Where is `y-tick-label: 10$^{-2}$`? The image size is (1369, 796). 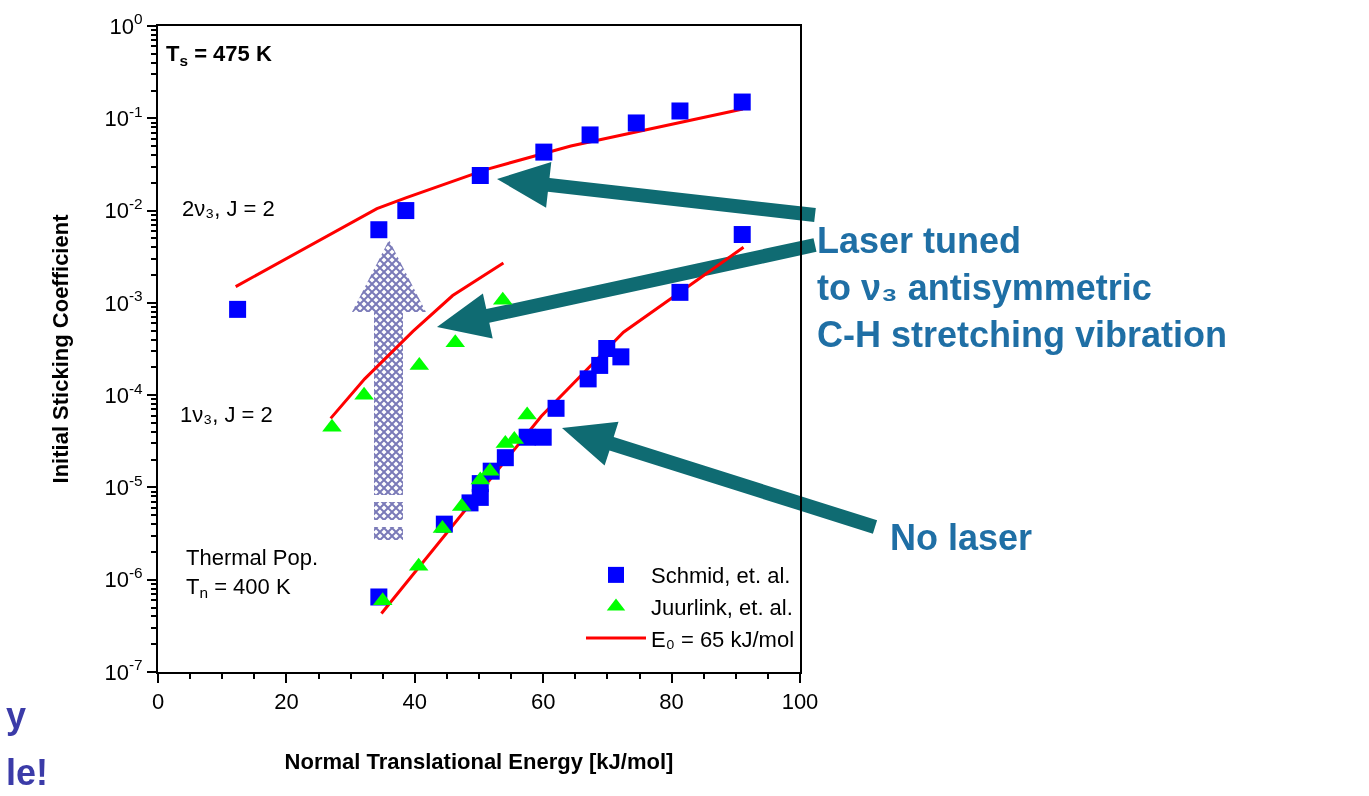 y-tick-label: 10$^{-2}$ is located at coordinates (123, 209).